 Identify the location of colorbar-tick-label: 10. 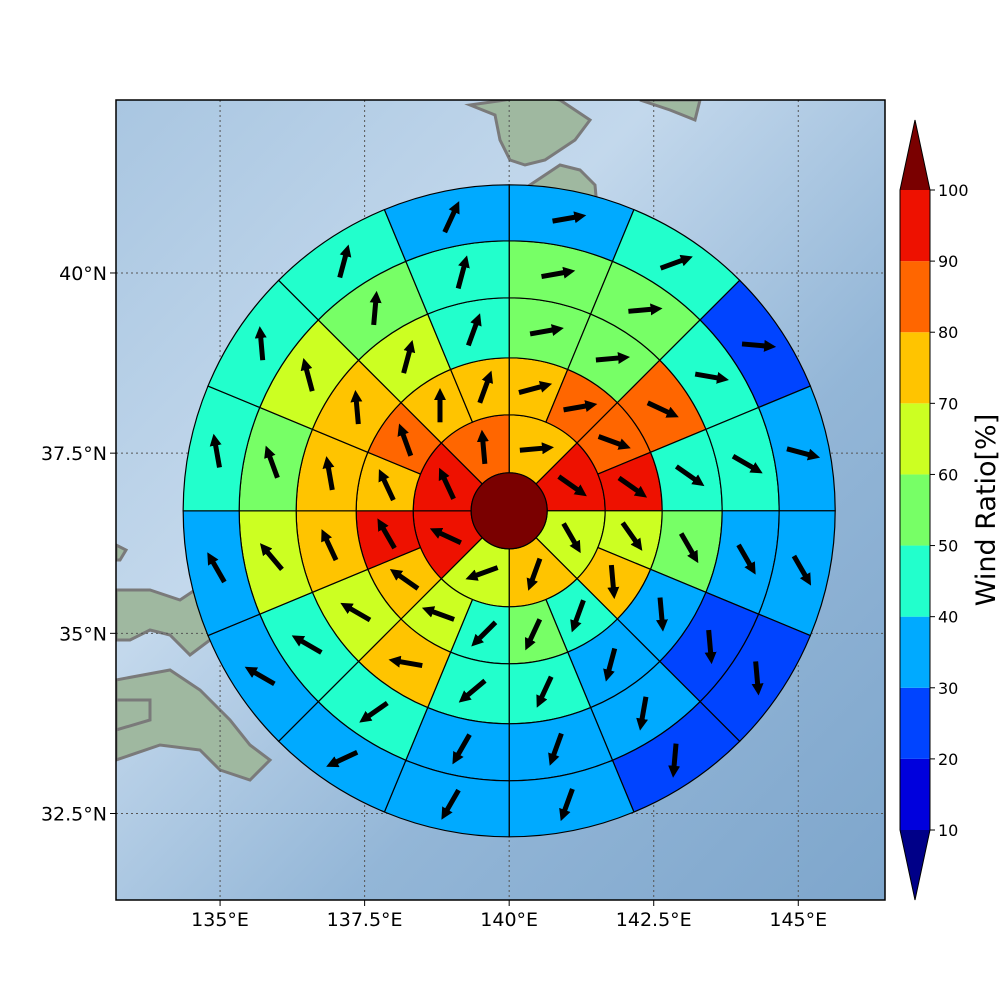
(948, 830).